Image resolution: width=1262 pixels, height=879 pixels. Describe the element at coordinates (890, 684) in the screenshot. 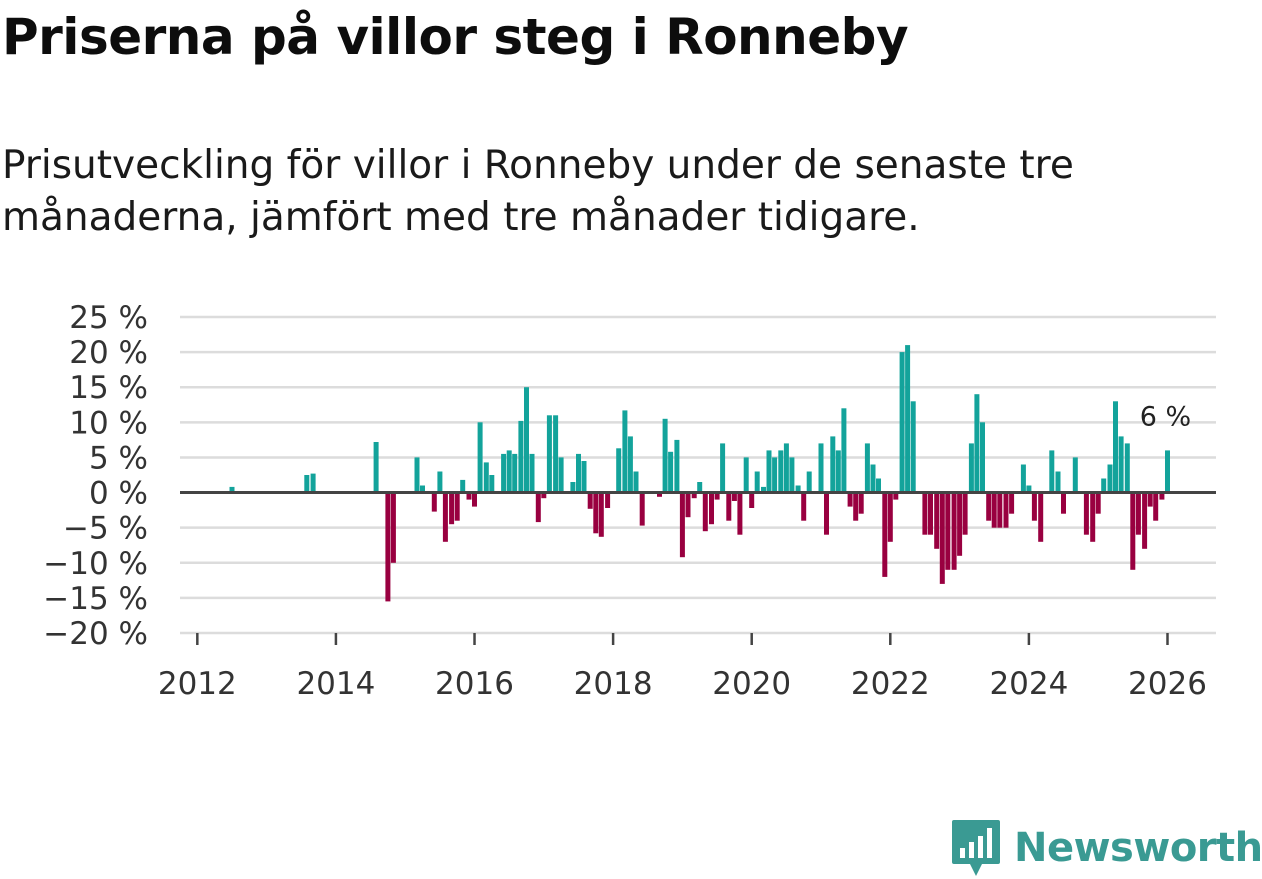

I see `x-tick-label: 2022` at that location.